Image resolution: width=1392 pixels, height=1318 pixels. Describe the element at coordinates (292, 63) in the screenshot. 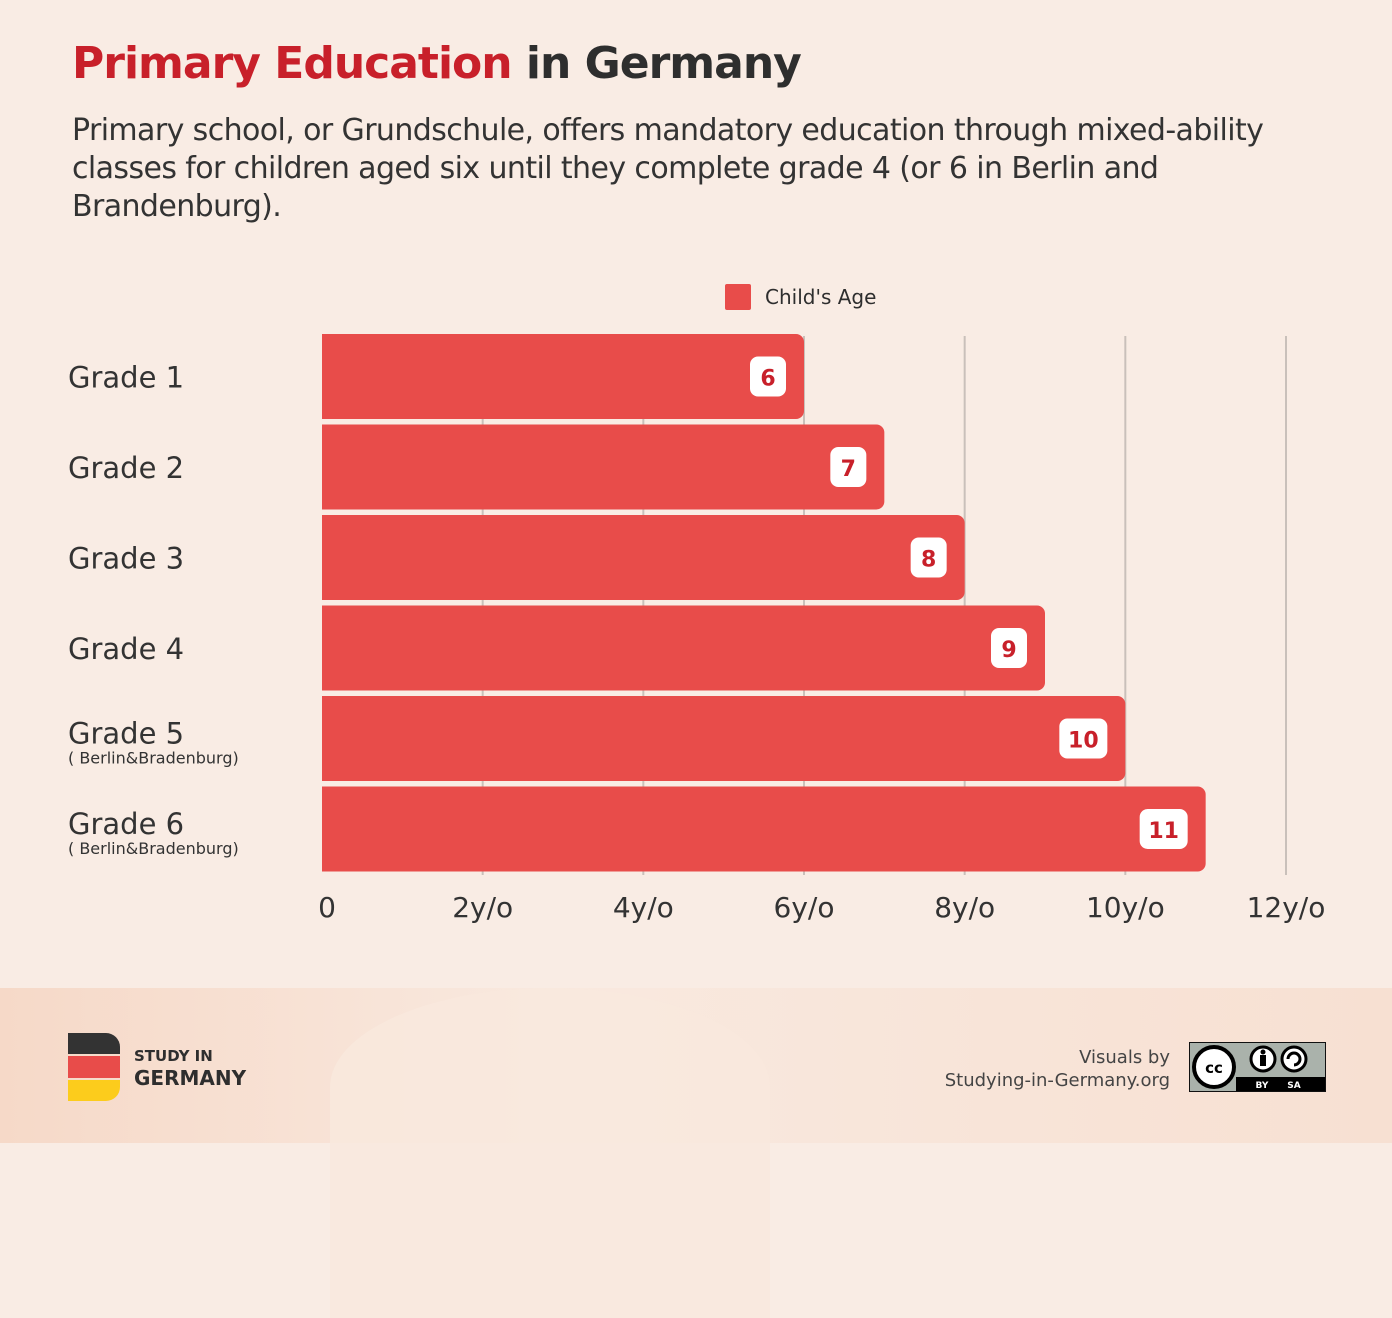

I see `title-highlight: Primary Education` at that location.